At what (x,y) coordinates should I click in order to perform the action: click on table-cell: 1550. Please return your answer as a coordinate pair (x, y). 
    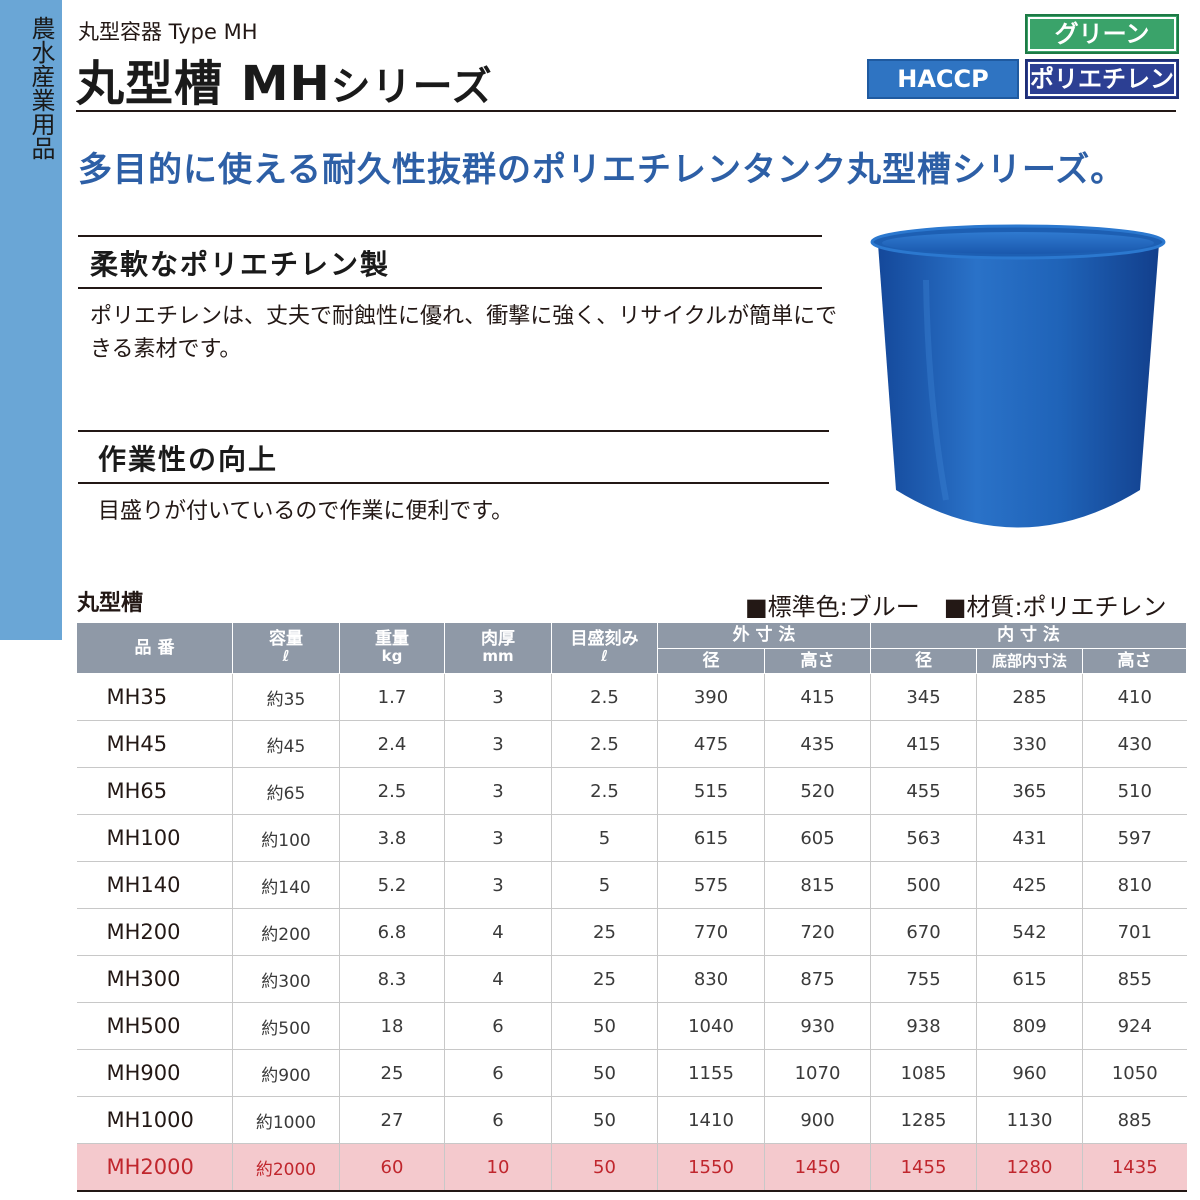
    Looking at the image, I should click on (711, 1167).